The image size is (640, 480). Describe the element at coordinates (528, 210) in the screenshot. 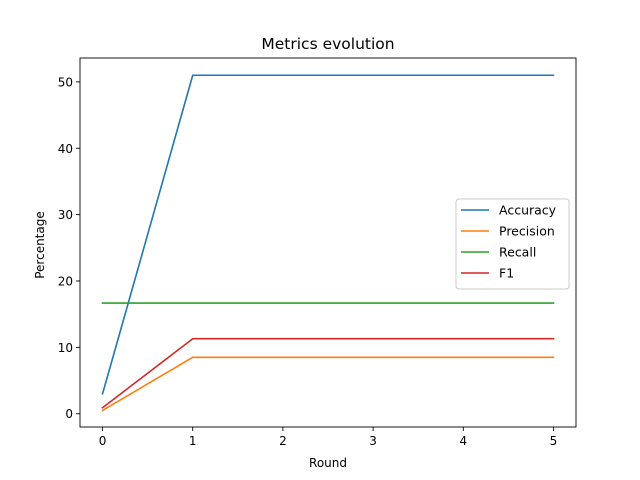

I see `legend-label-accuracy: Accuracy` at that location.